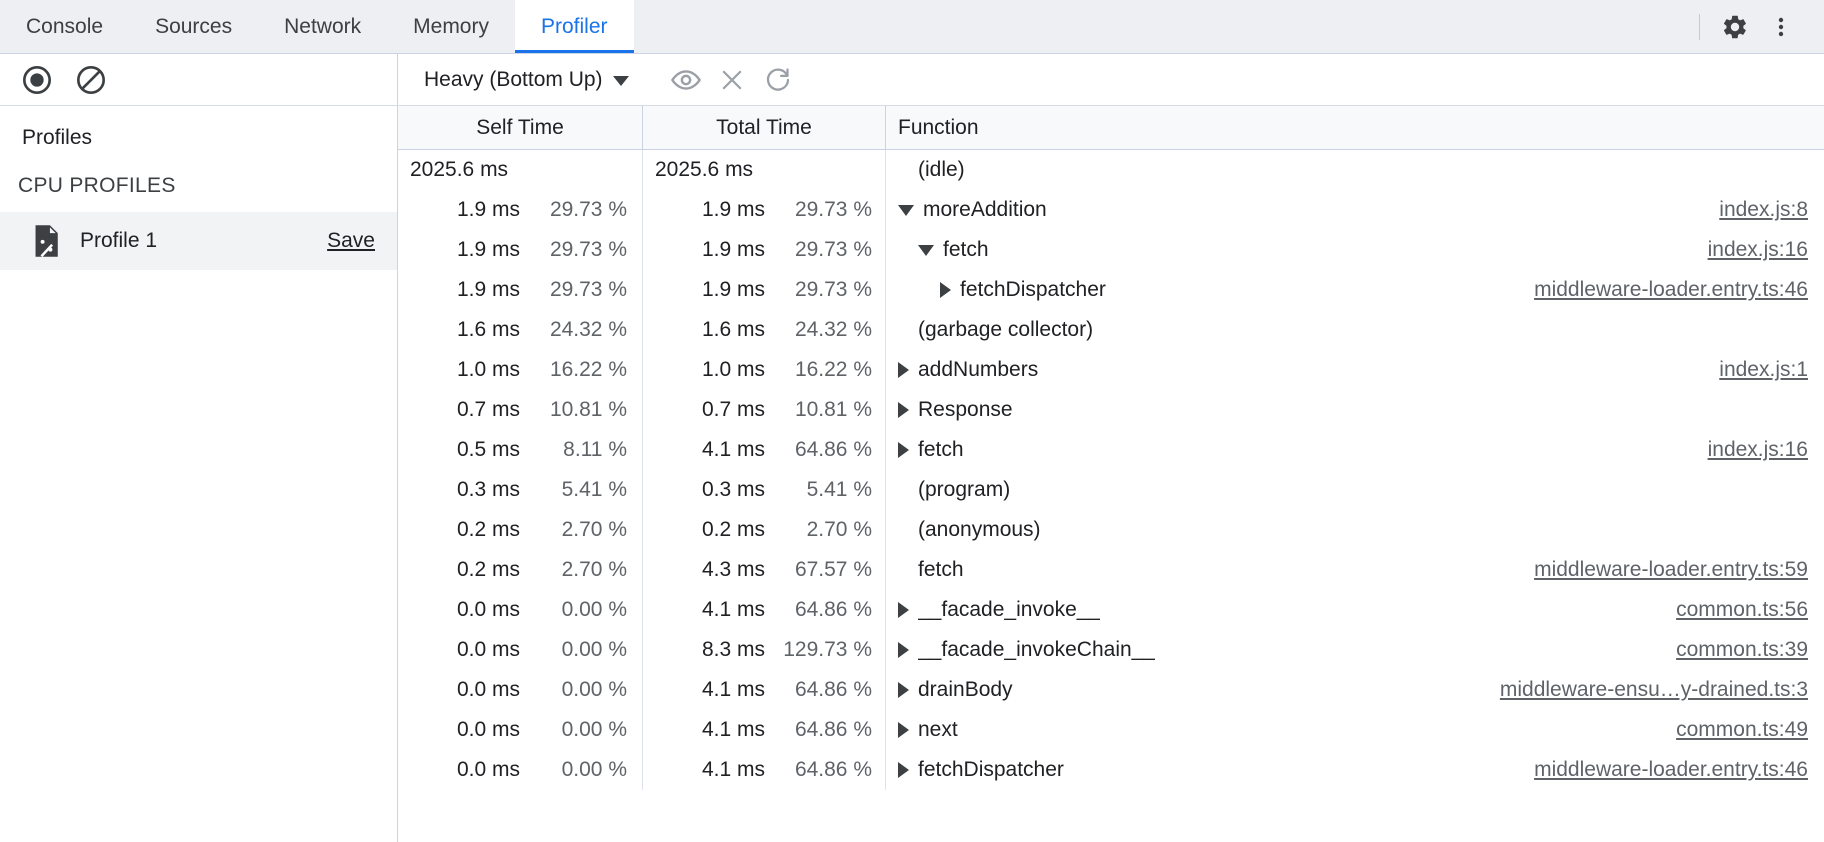 This screenshot has width=1824, height=842. What do you see at coordinates (1742, 609) in the screenshot?
I see `source-location-link: common.ts:56` at bounding box center [1742, 609].